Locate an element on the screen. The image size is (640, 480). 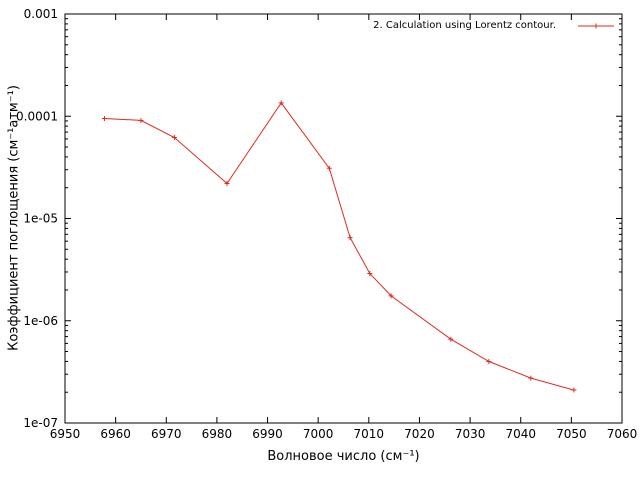
x-tick-label: 6990 is located at coordinates (267, 434).